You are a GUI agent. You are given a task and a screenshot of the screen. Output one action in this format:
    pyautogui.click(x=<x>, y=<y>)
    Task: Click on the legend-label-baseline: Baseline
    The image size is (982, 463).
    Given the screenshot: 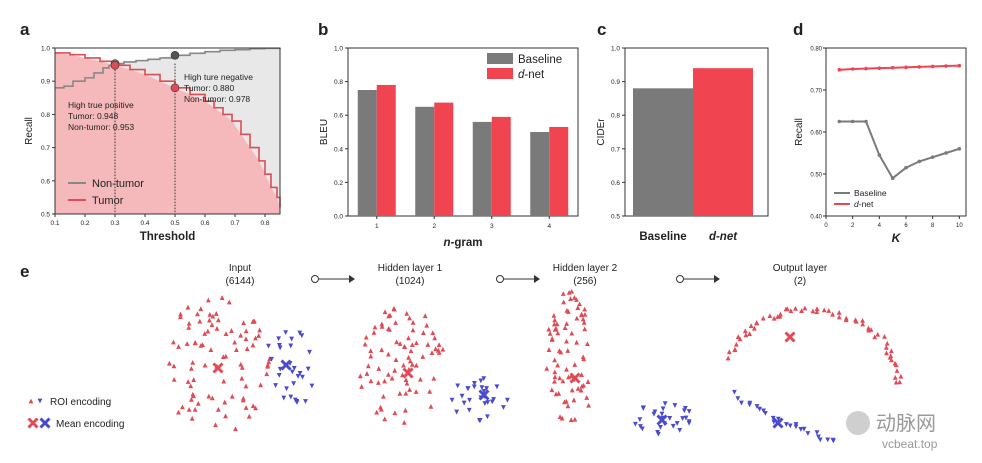 What is the action you would take?
    pyautogui.click(x=870, y=193)
    